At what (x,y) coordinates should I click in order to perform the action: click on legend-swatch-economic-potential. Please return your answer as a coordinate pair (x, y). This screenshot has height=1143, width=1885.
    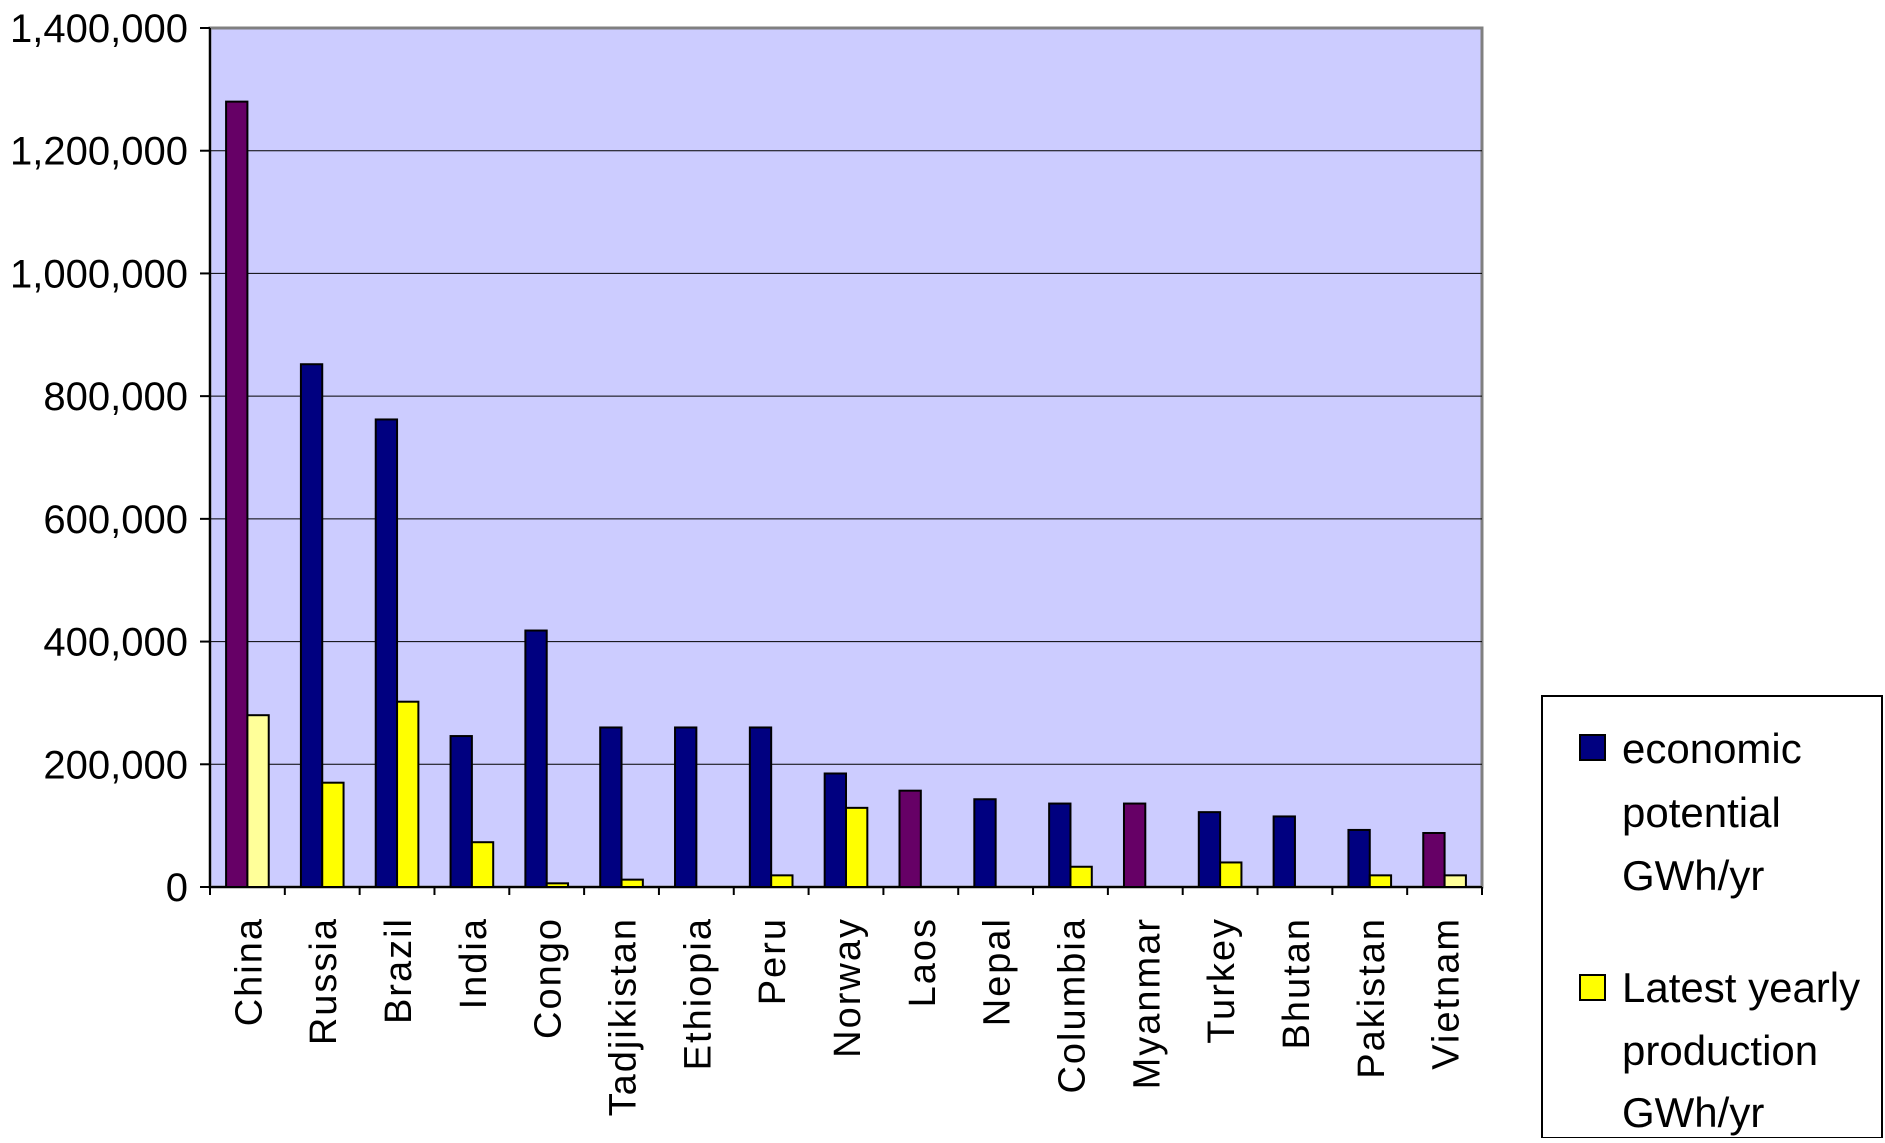
    Looking at the image, I should click on (1592, 747).